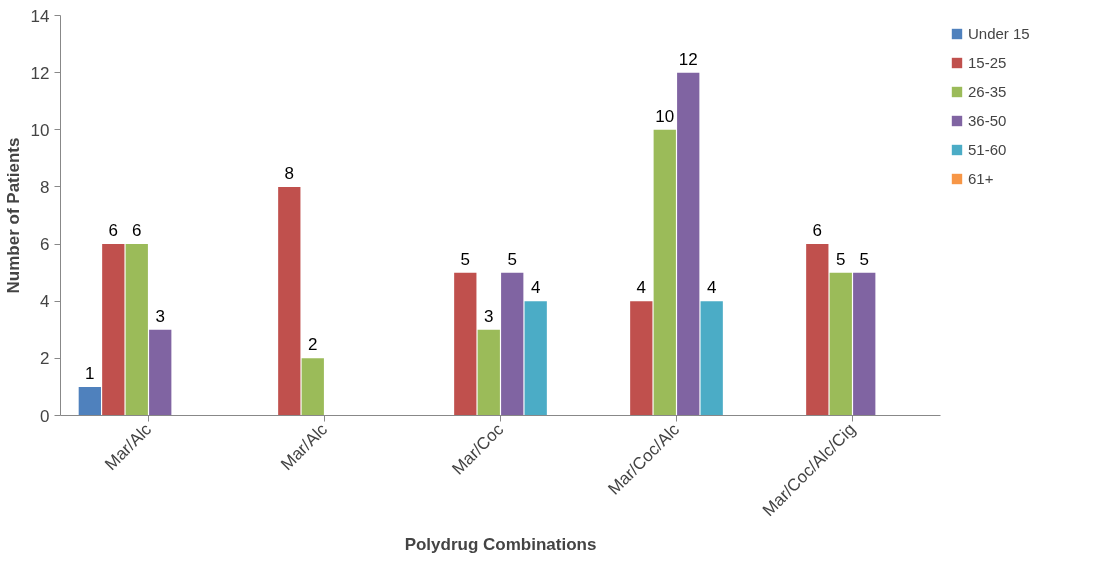 The width and height of the screenshot is (1112, 584). What do you see at coordinates (40, 130) in the screenshot?
I see `y-tick-label: 10` at bounding box center [40, 130].